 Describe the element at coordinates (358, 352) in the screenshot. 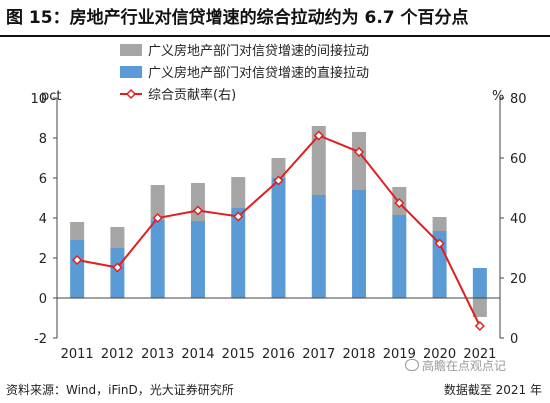

I see `x-tick-label: 2018` at that location.